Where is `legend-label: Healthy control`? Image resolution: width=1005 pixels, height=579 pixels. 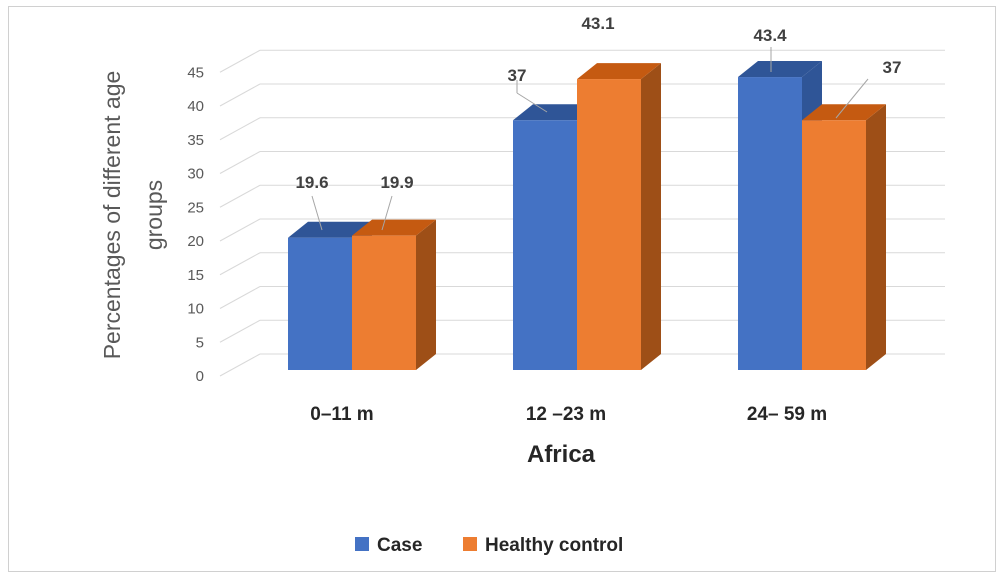
legend-label: Healthy control is located at coordinates (554, 545).